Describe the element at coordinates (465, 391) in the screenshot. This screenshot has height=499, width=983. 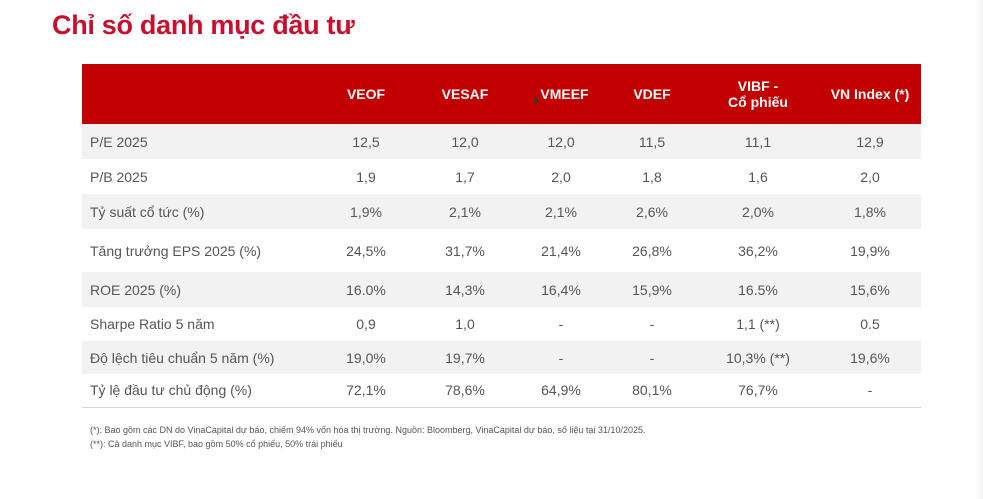
I see `cell: 78,6%` at that location.